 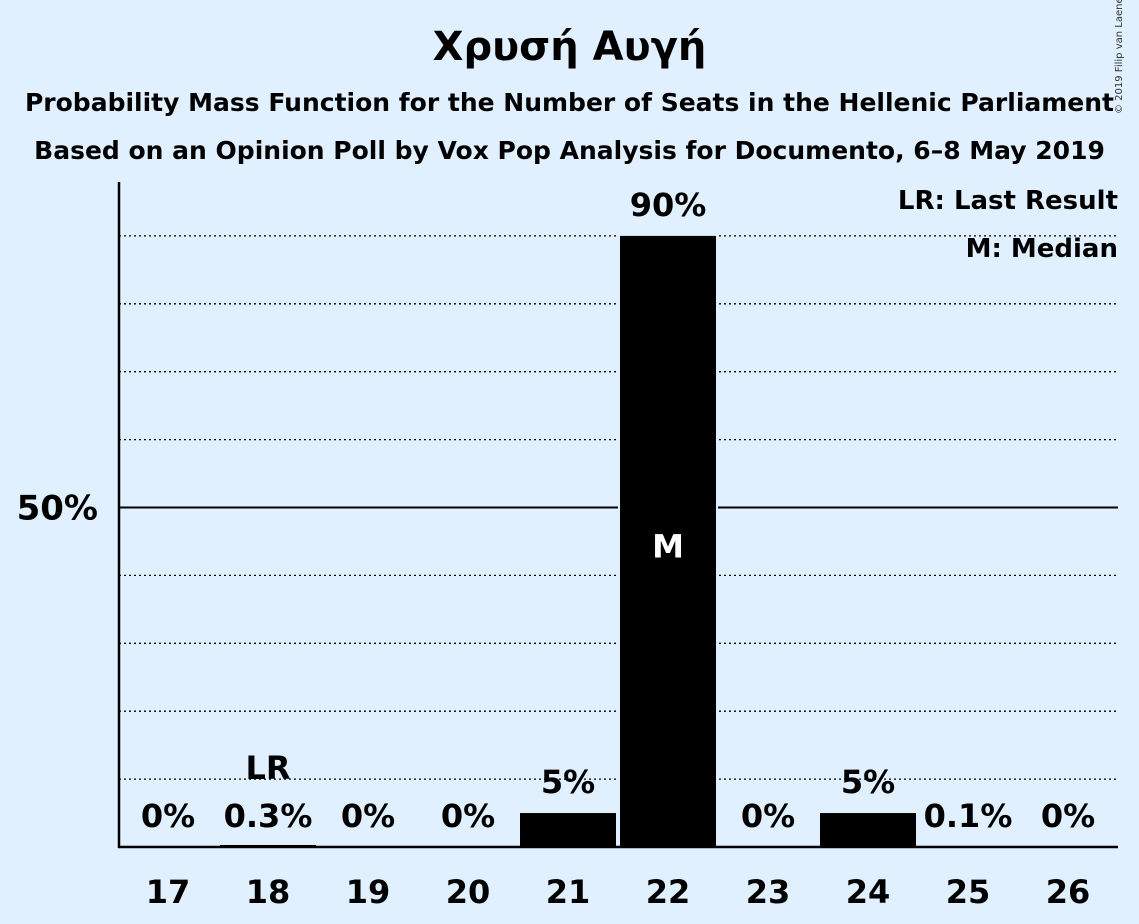 I want to click on bar-label-19: 0%, so click(x=368, y=816).